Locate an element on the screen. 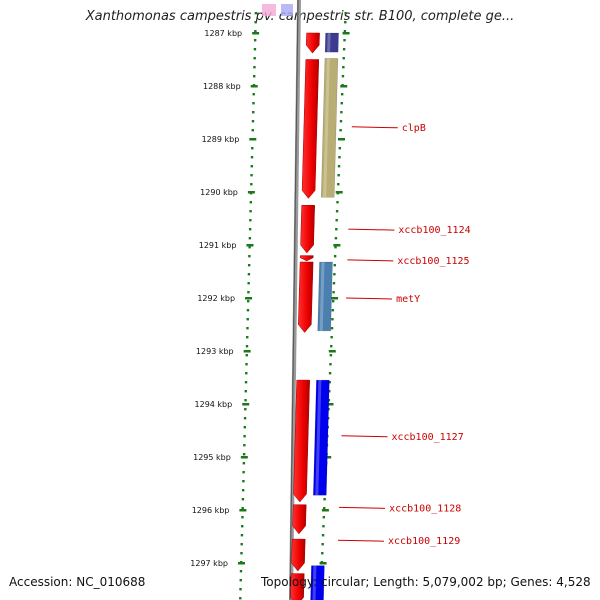  ruler-tick-label: 1297 kbp is located at coordinates (209, 563).